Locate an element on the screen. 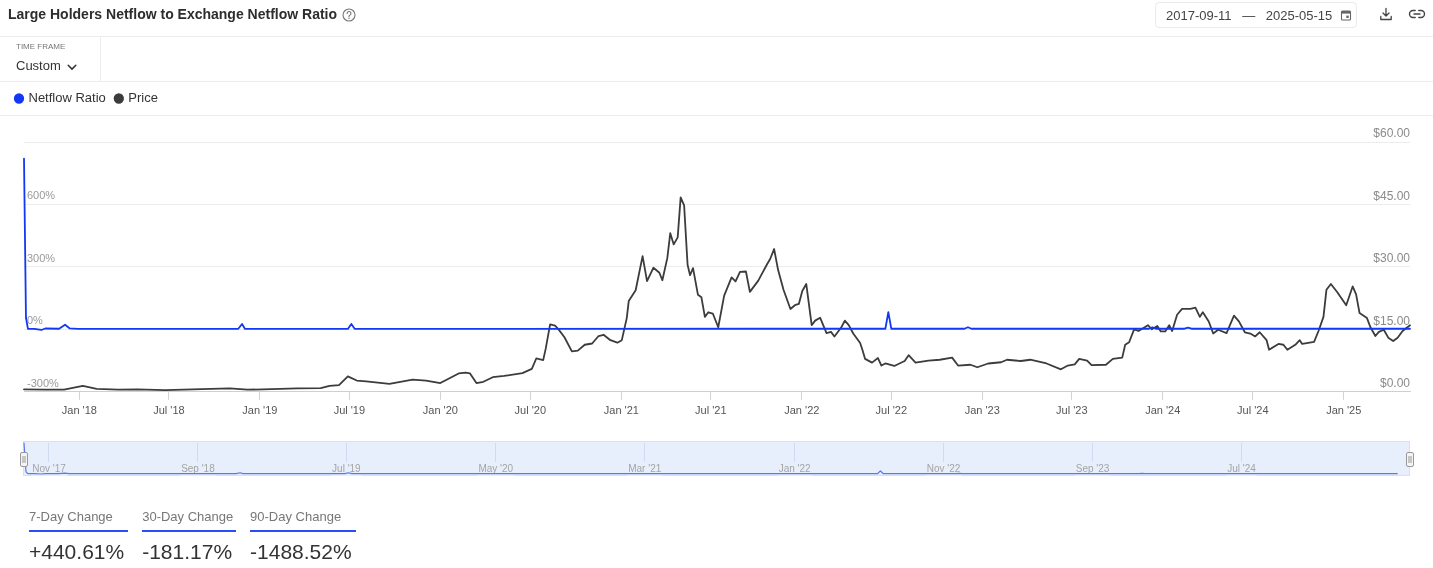 The height and width of the screenshot is (568, 1433). y2-tick-label: $45.00 is located at coordinates (1392, 195).